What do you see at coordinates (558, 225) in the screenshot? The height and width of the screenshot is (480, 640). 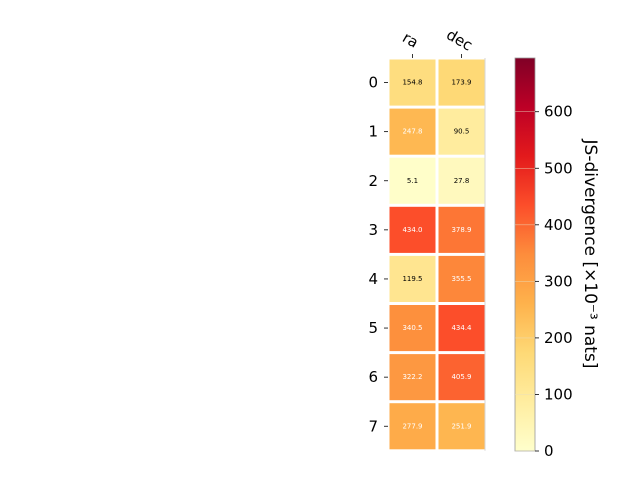 I see `colorbar-tick-label: 400` at bounding box center [558, 225].